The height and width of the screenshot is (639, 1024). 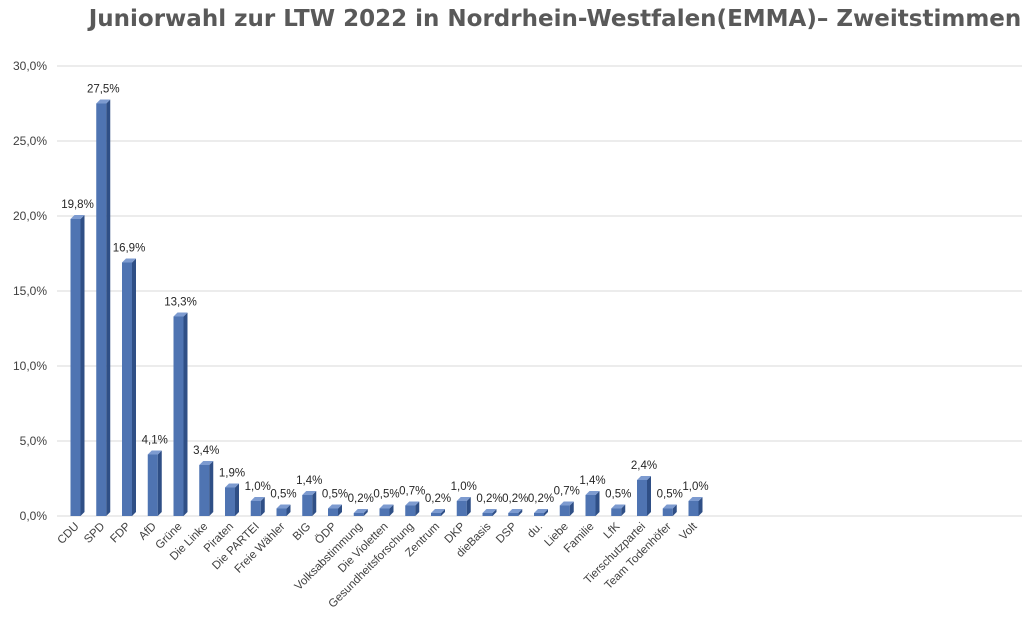 What do you see at coordinates (103, 90) in the screenshot?
I see `data-label: 27,5%` at bounding box center [103, 90].